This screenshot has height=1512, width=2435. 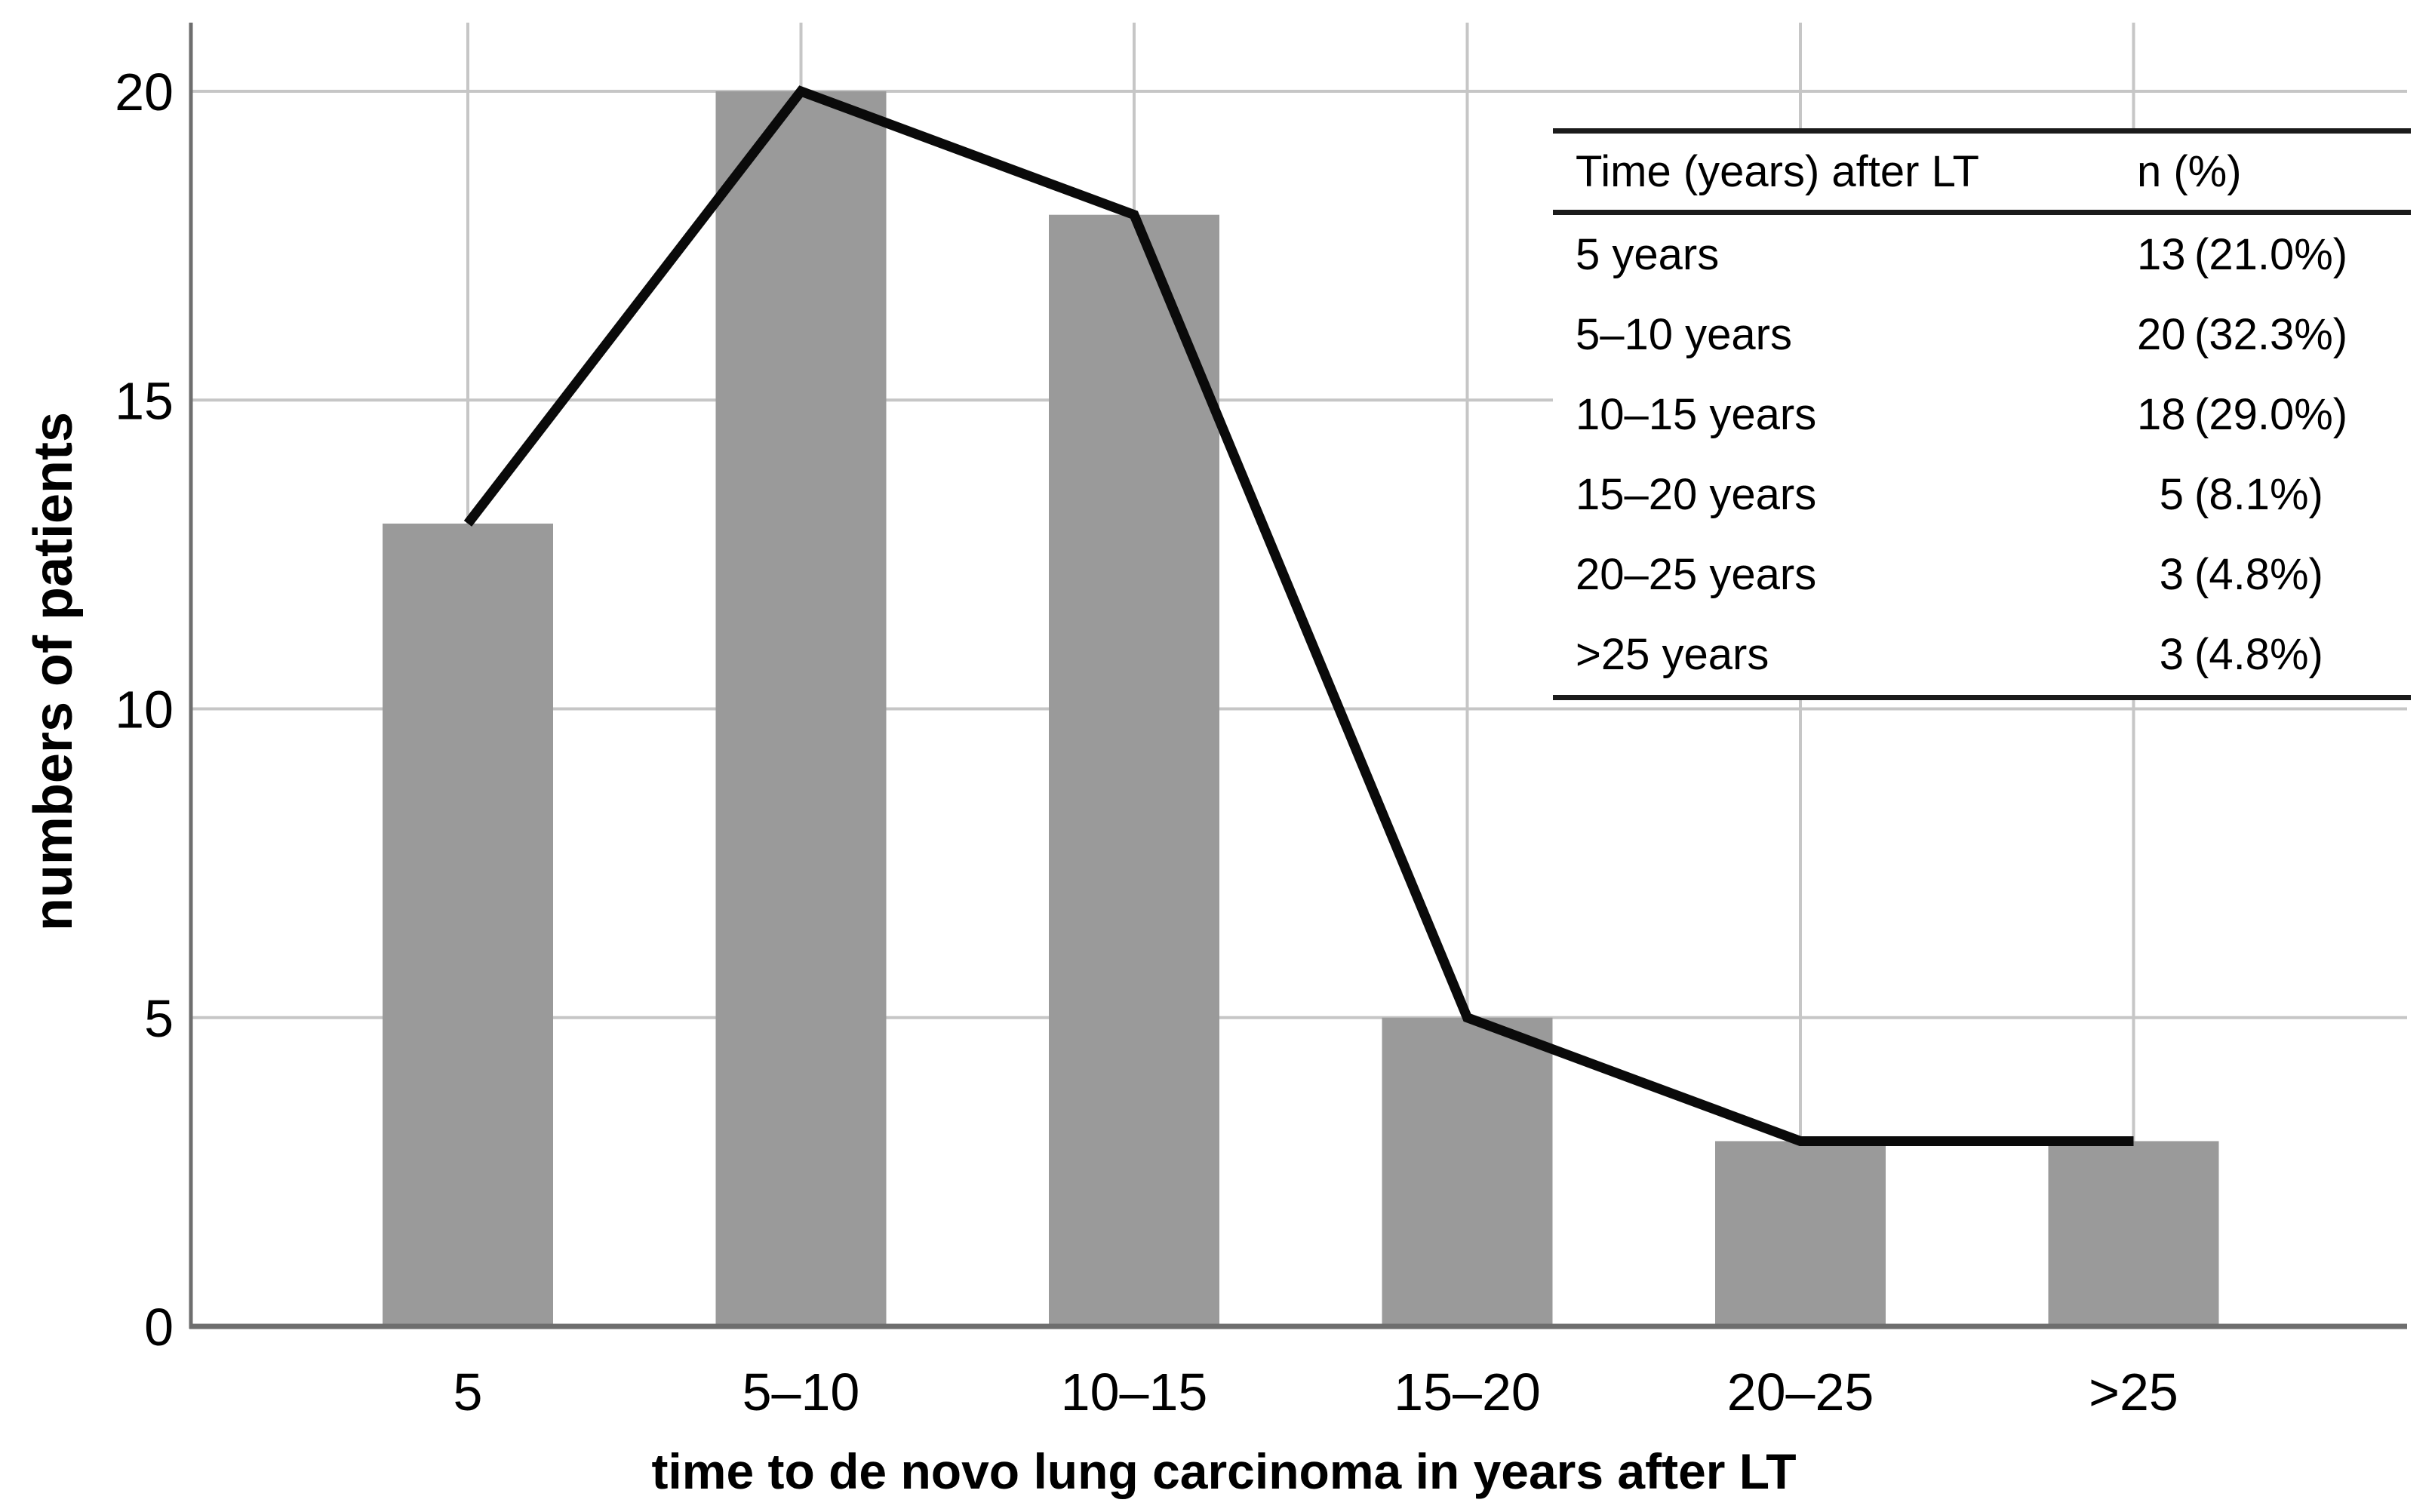 What do you see at coordinates (144, 92) in the screenshot?
I see `y-tick-label: 20` at bounding box center [144, 92].